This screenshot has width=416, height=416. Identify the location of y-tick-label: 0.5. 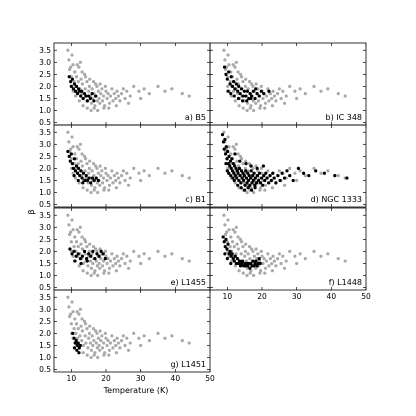
(45, 369).